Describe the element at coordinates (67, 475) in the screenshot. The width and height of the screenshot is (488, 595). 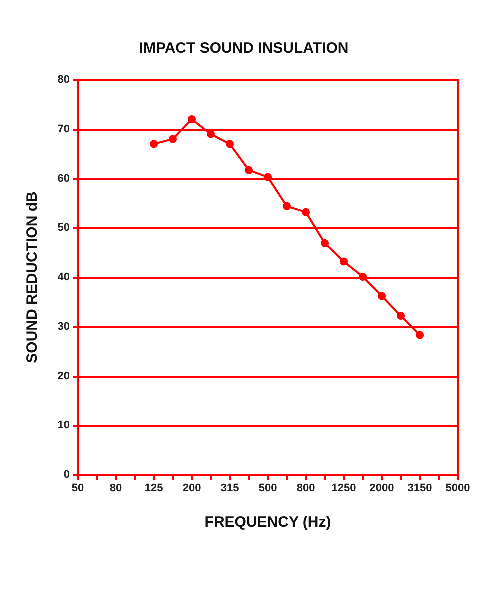
I see `y-tick-label: 0` at that location.